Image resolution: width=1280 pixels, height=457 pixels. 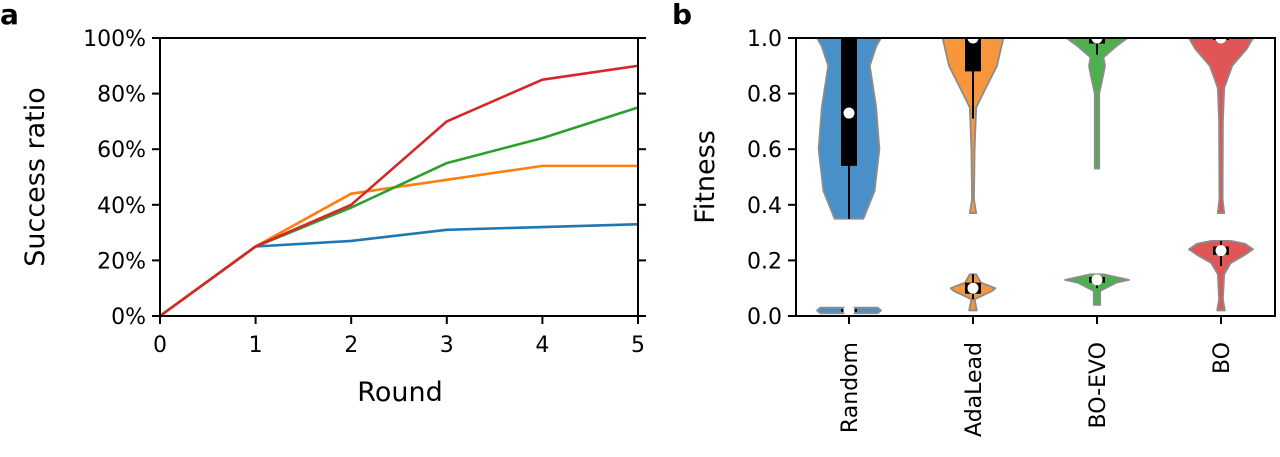 I want to click on violin-group-adalead, so click(x=973, y=172).